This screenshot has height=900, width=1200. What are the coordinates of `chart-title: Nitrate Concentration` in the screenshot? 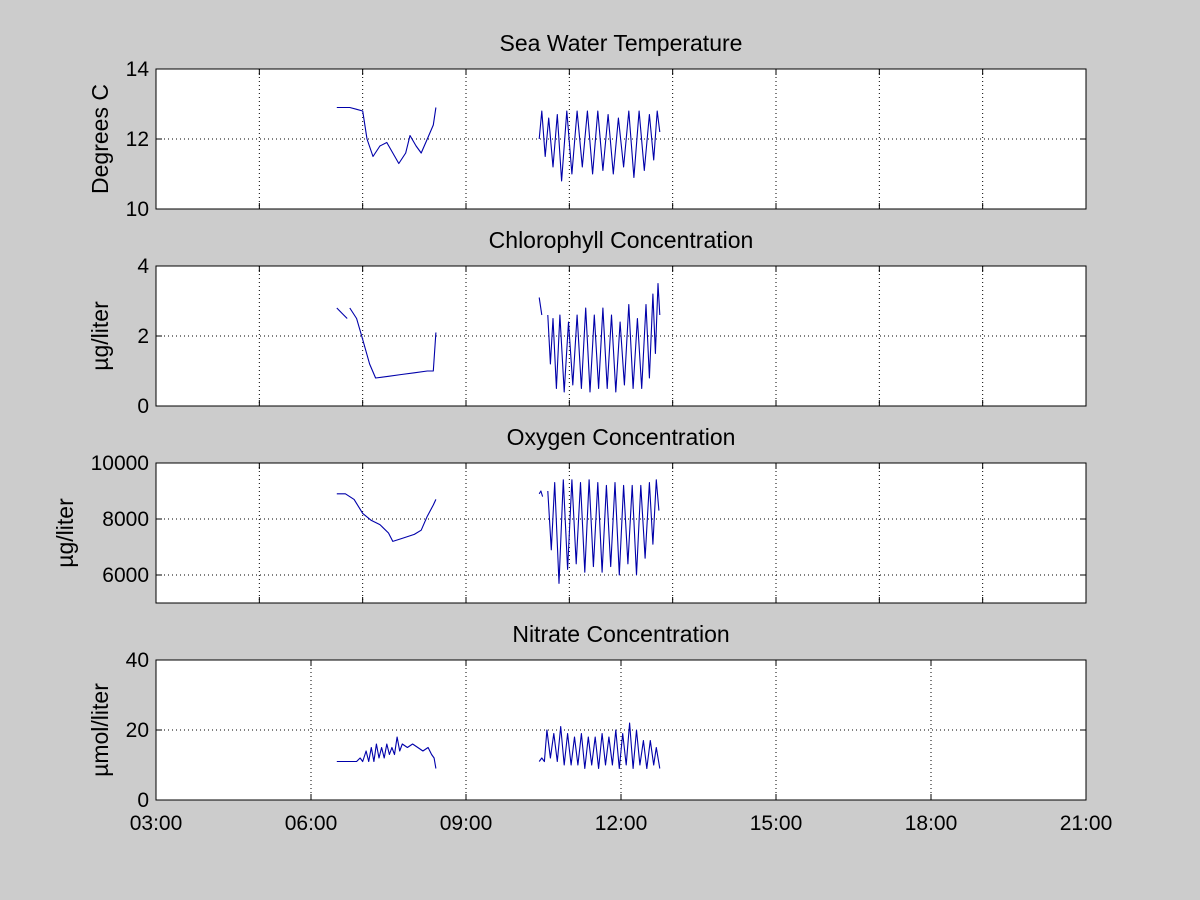 It's located at (620, 634).